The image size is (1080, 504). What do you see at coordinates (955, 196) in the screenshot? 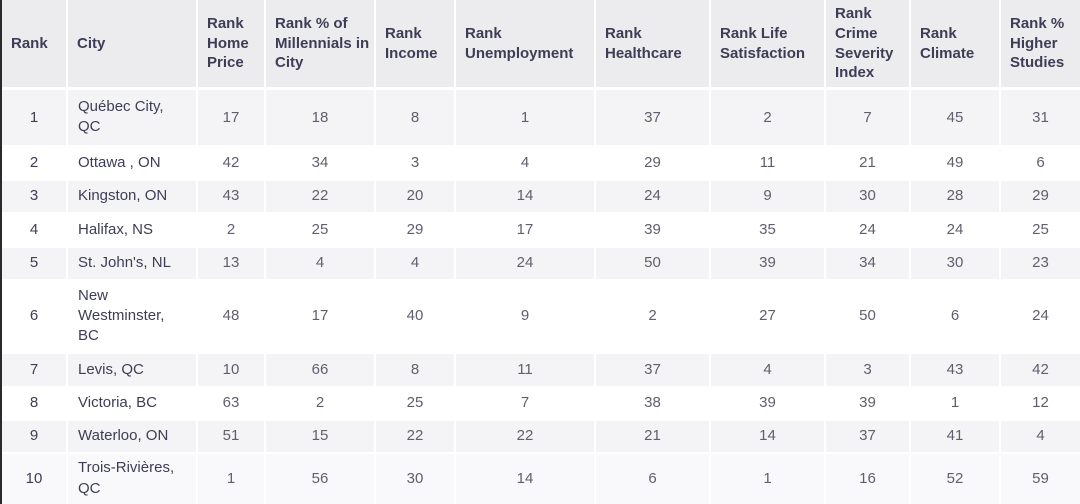
I see `cell-climate: 28` at bounding box center [955, 196].